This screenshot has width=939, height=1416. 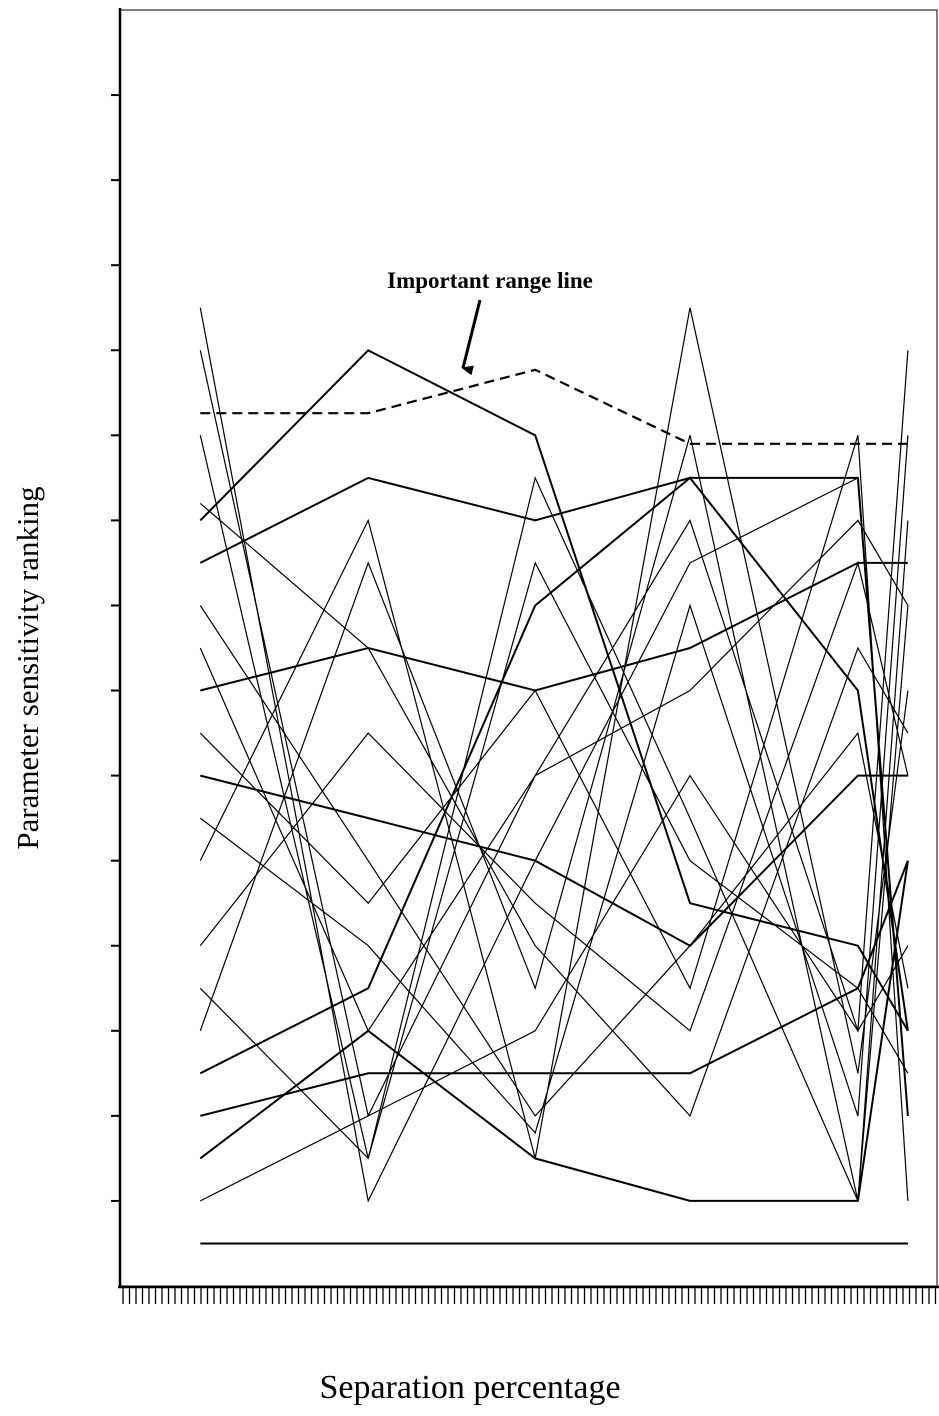 What do you see at coordinates (471, 337) in the screenshot?
I see `annotation-arrow` at bounding box center [471, 337].